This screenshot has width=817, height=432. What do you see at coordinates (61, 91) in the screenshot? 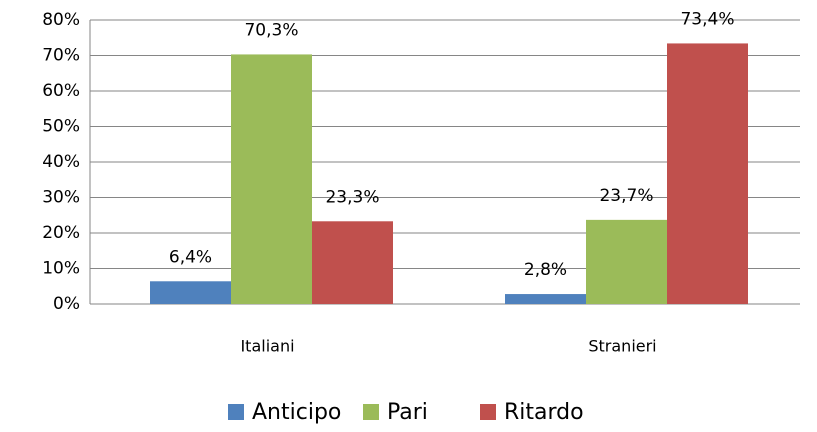
I see `y-tick-label: 60%` at bounding box center [61, 91].